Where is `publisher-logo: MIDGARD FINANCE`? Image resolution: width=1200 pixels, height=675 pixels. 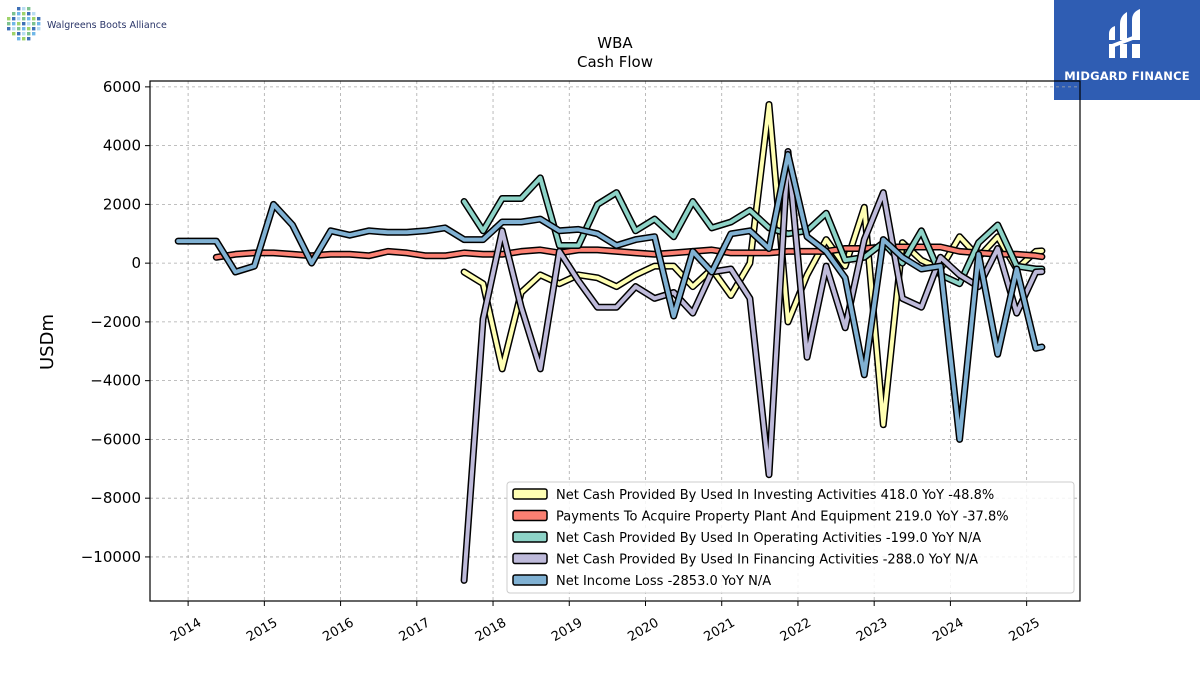 publisher-logo: MIDGARD FINANCE is located at coordinates (1127, 50).